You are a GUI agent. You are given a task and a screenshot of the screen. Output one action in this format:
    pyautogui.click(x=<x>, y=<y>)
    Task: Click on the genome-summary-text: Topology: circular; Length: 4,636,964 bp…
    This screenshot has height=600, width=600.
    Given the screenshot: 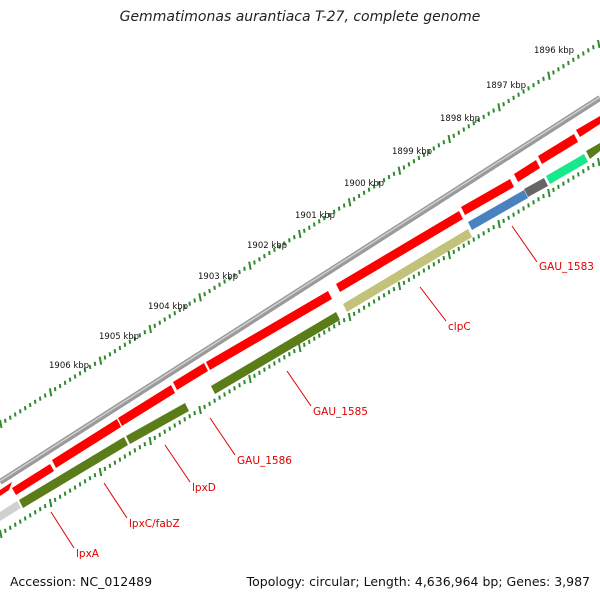 What is the action you would take?
    pyautogui.click(x=418, y=581)
    